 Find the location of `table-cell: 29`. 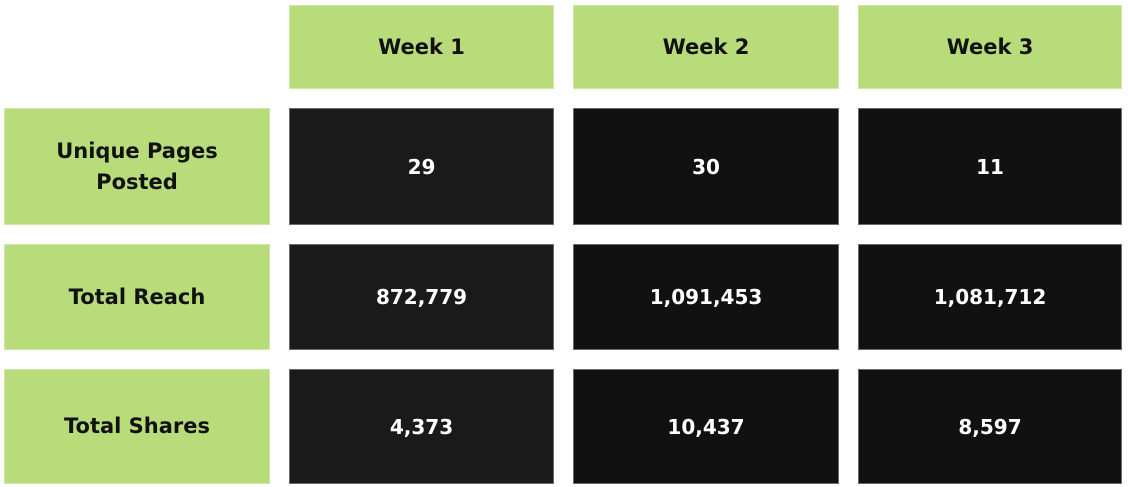

table-cell: 29 is located at coordinates (421, 166).